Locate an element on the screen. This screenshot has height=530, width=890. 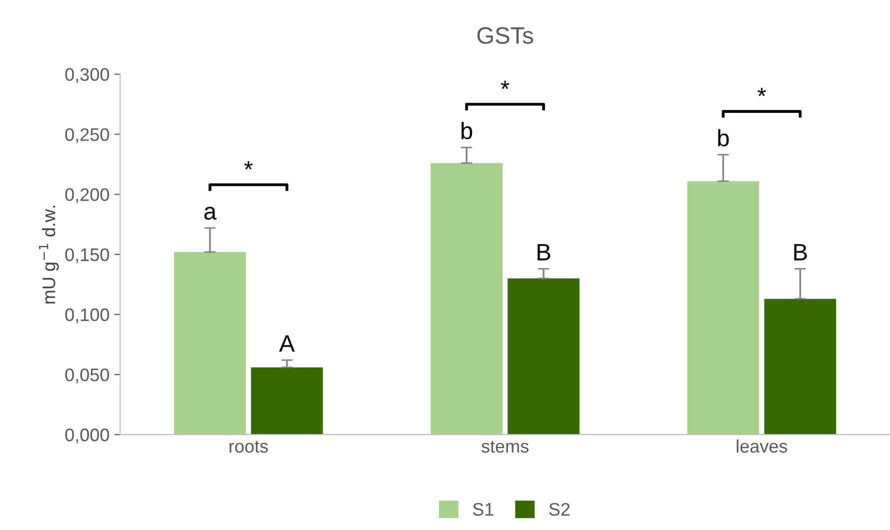
y-tick-label: 0,000 is located at coordinates (87, 436).